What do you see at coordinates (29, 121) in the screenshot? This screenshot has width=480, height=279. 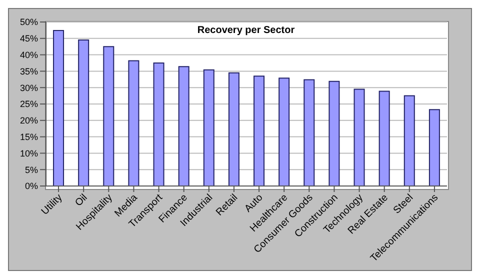 I see `y-tick-label: 20%` at bounding box center [29, 121].